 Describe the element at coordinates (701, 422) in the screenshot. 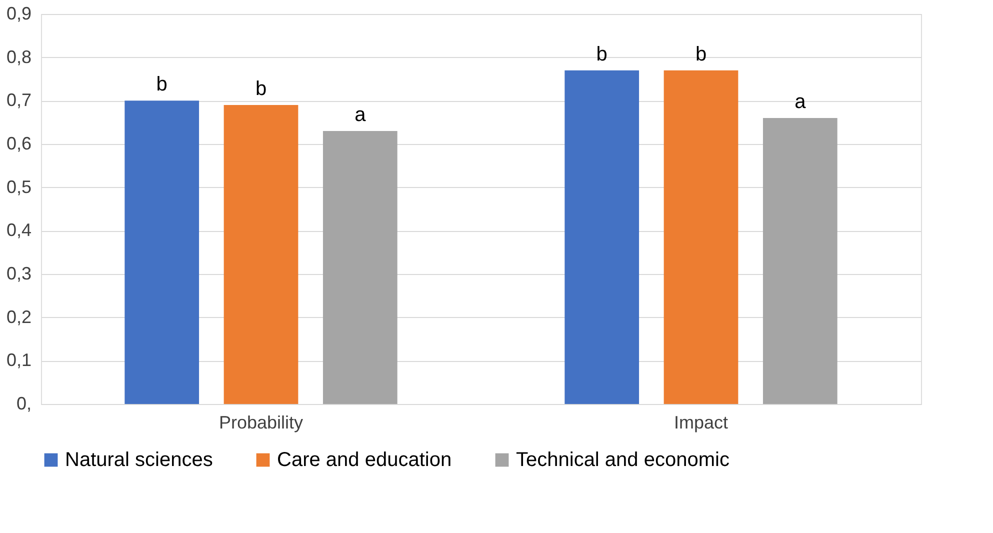

I see `x-tick-label: Impact` at that location.